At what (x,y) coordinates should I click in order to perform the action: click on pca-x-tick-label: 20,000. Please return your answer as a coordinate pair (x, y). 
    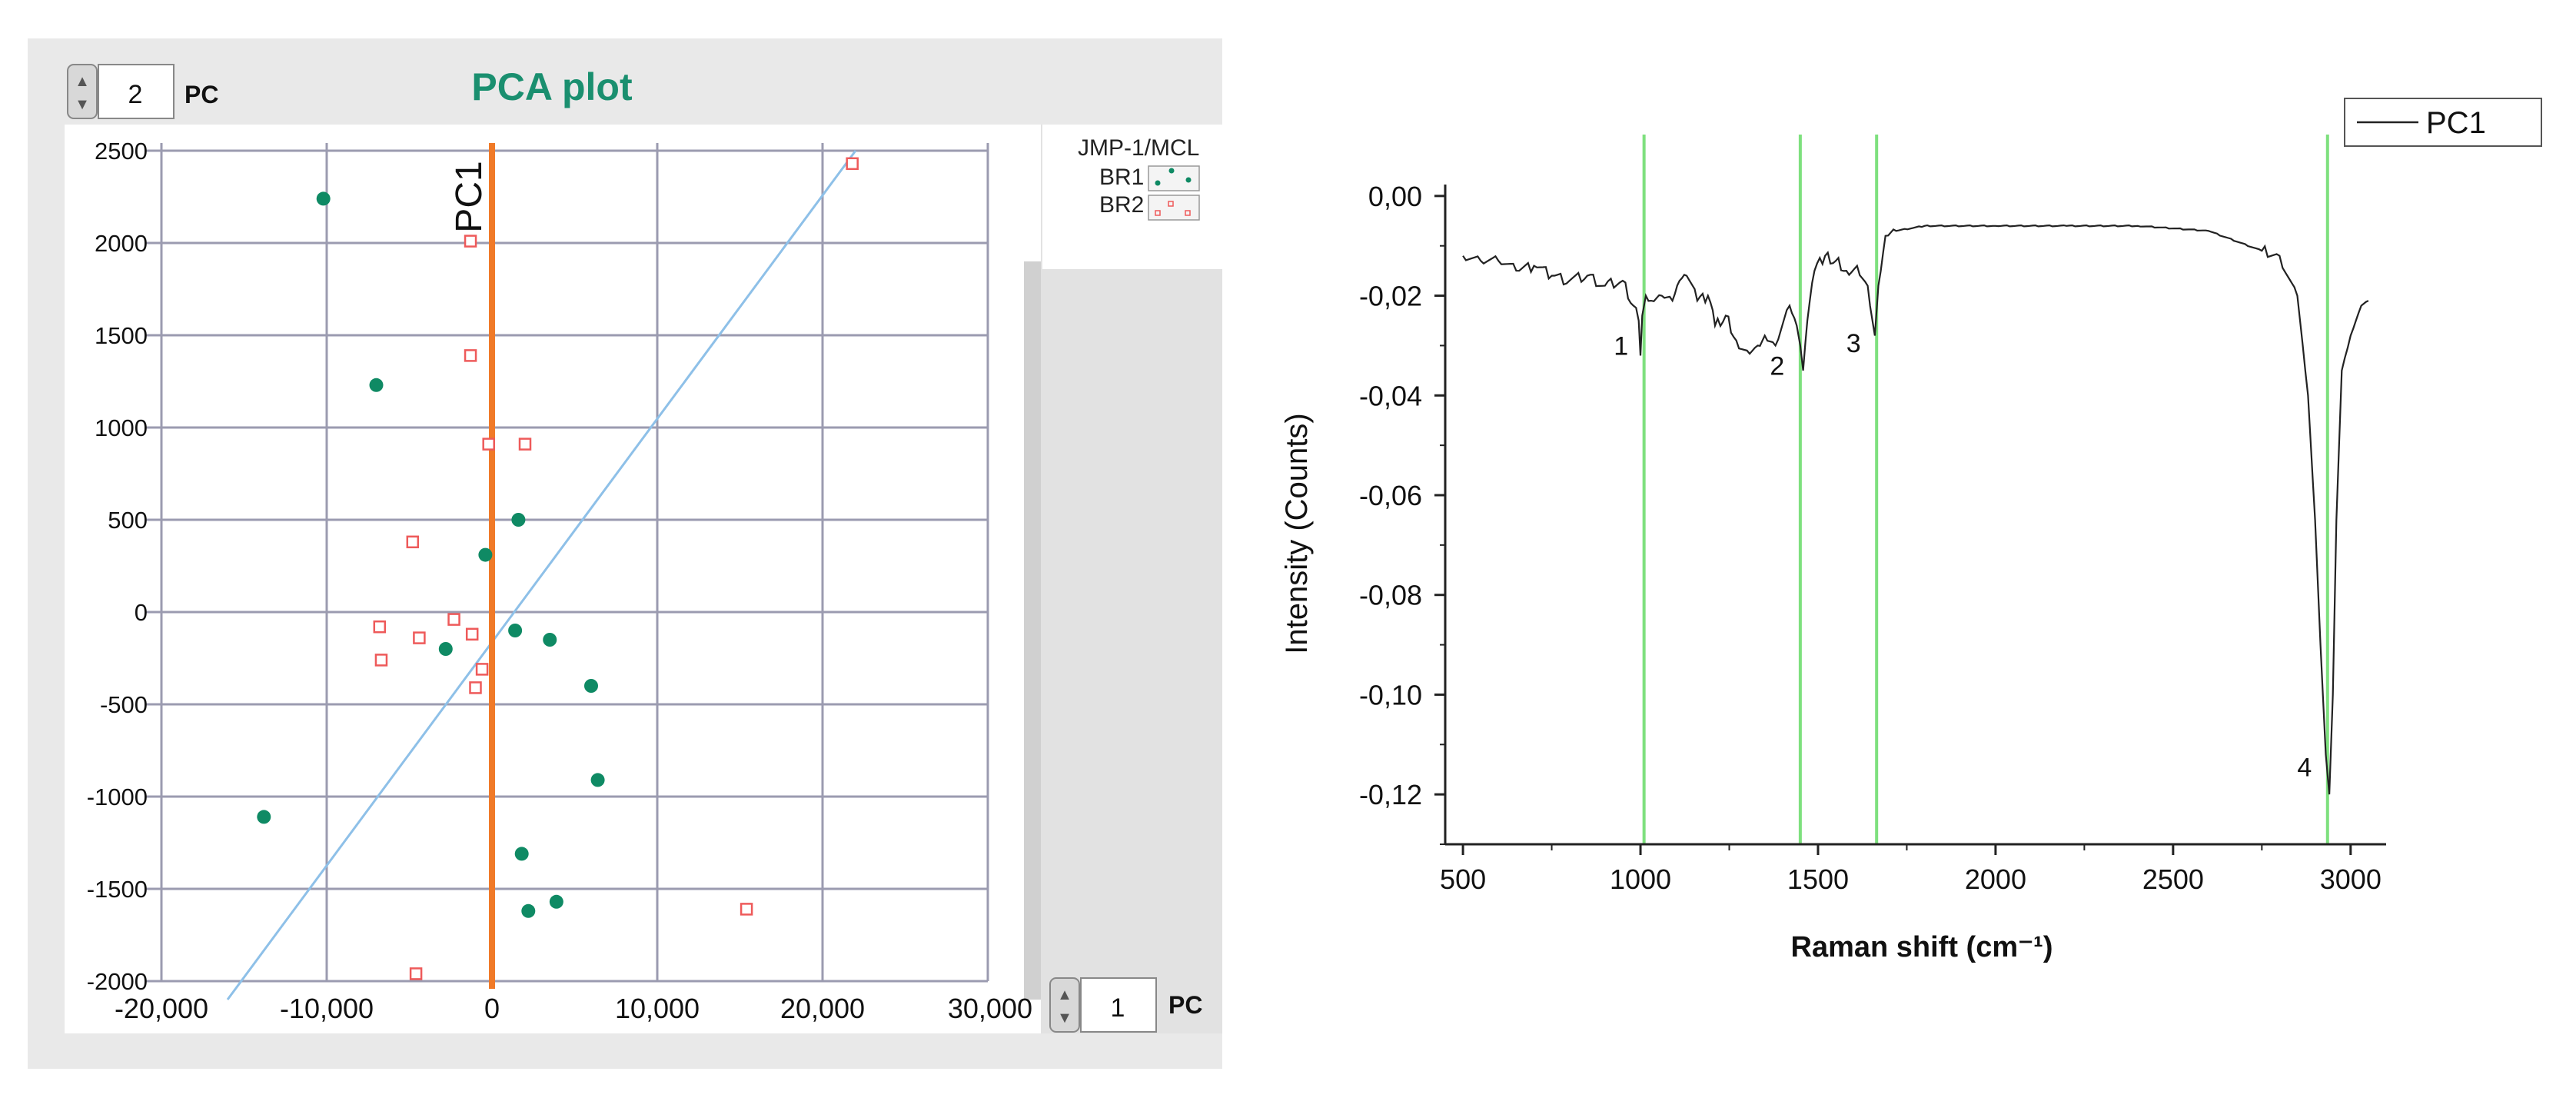
    Looking at the image, I should click on (823, 1009).